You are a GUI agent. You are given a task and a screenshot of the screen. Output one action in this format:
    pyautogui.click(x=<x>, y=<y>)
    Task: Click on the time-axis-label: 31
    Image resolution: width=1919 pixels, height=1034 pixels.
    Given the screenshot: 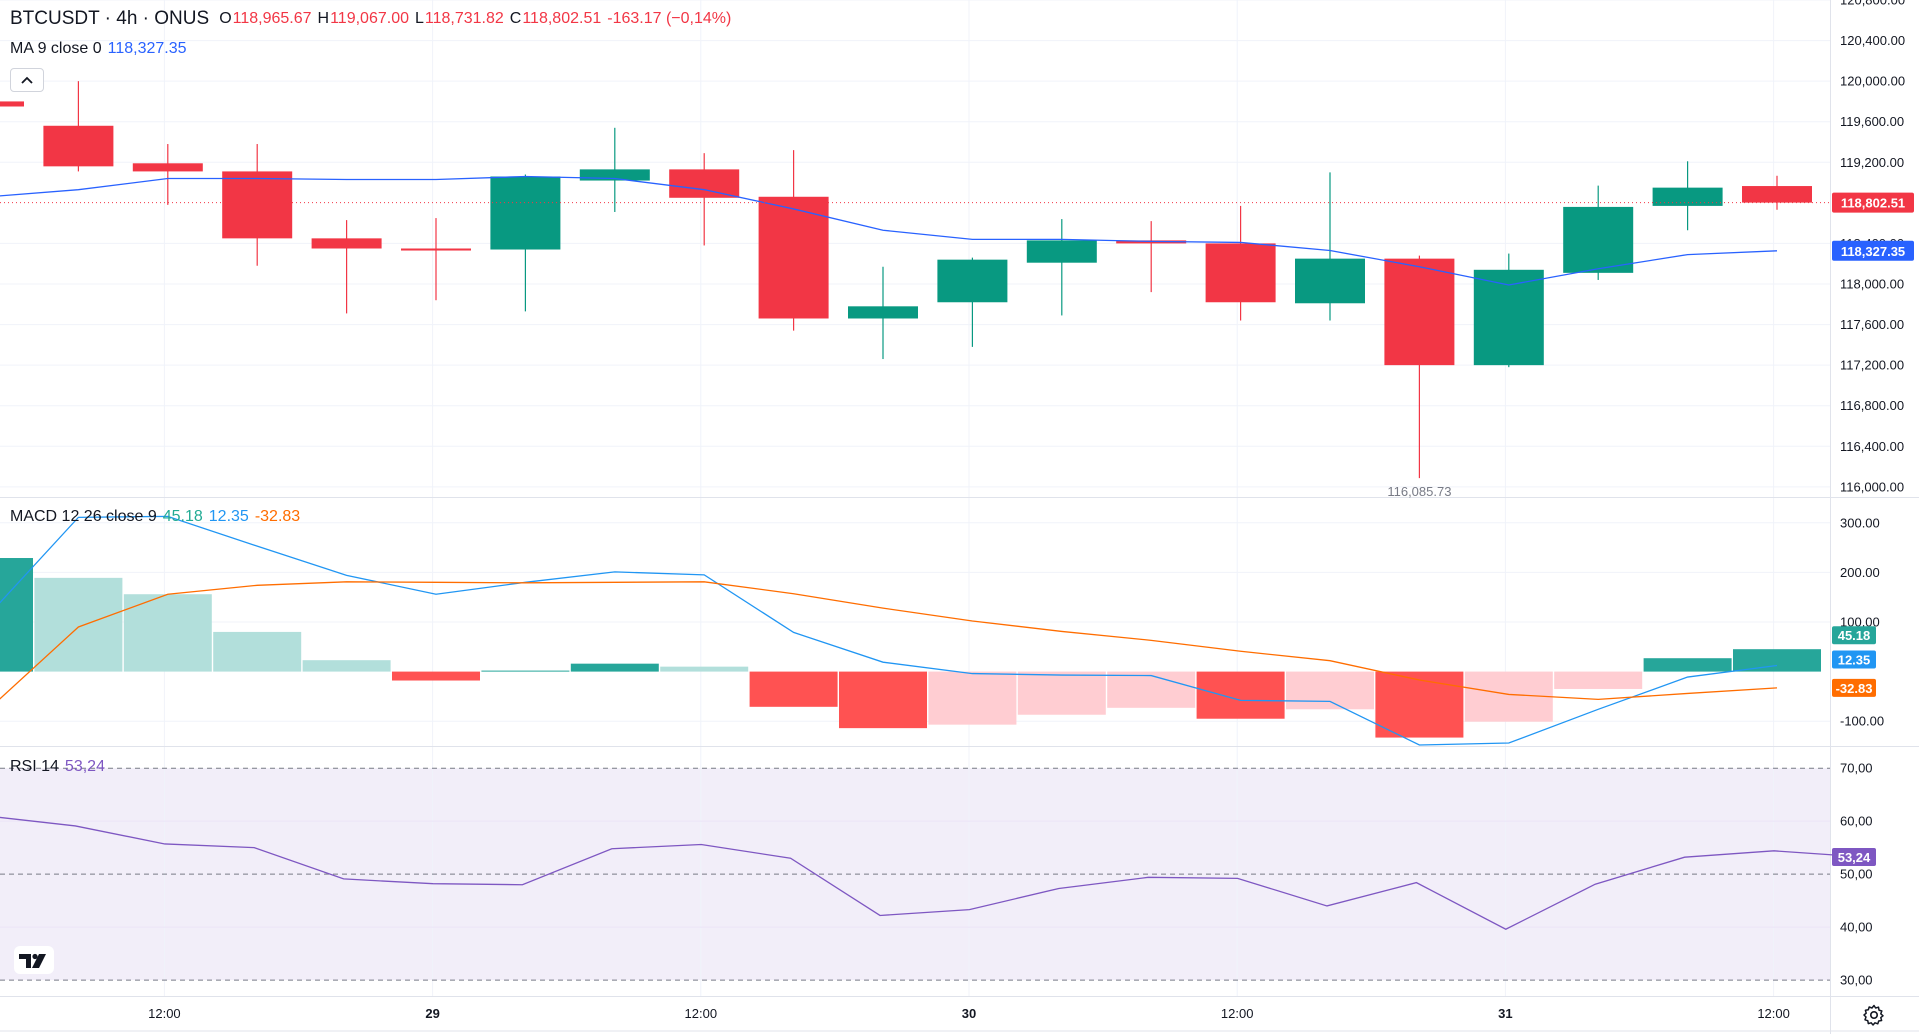 What is the action you would take?
    pyautogui.click(x=1505, y=1013)
    